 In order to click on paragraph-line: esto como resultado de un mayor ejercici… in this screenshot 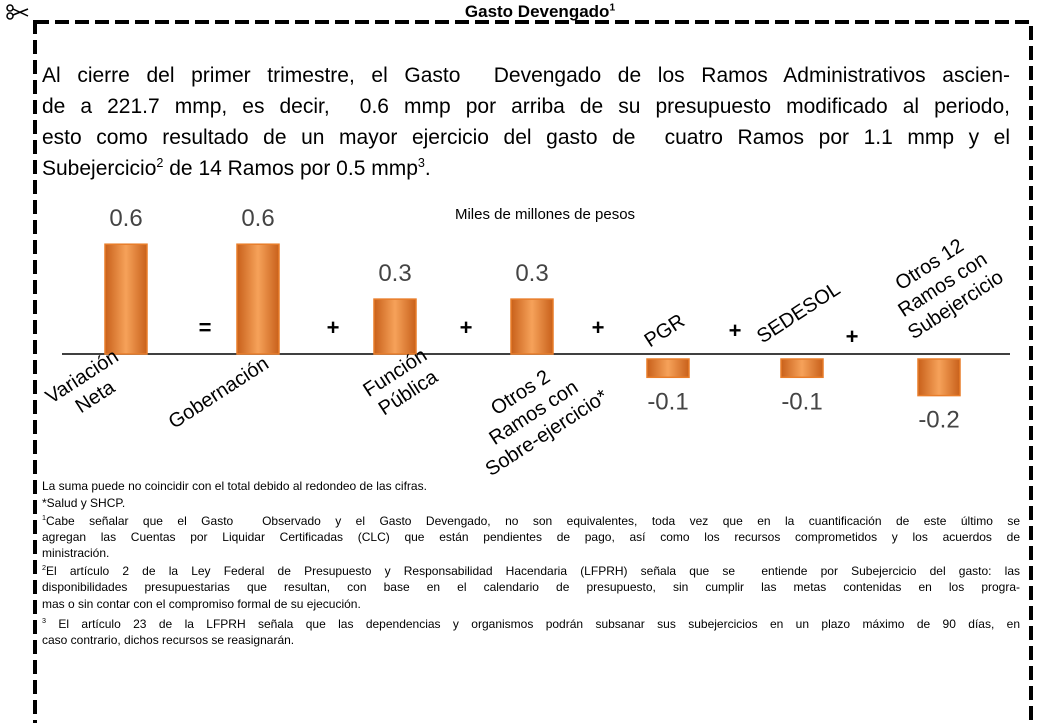, I will do `click(526, 137)`.